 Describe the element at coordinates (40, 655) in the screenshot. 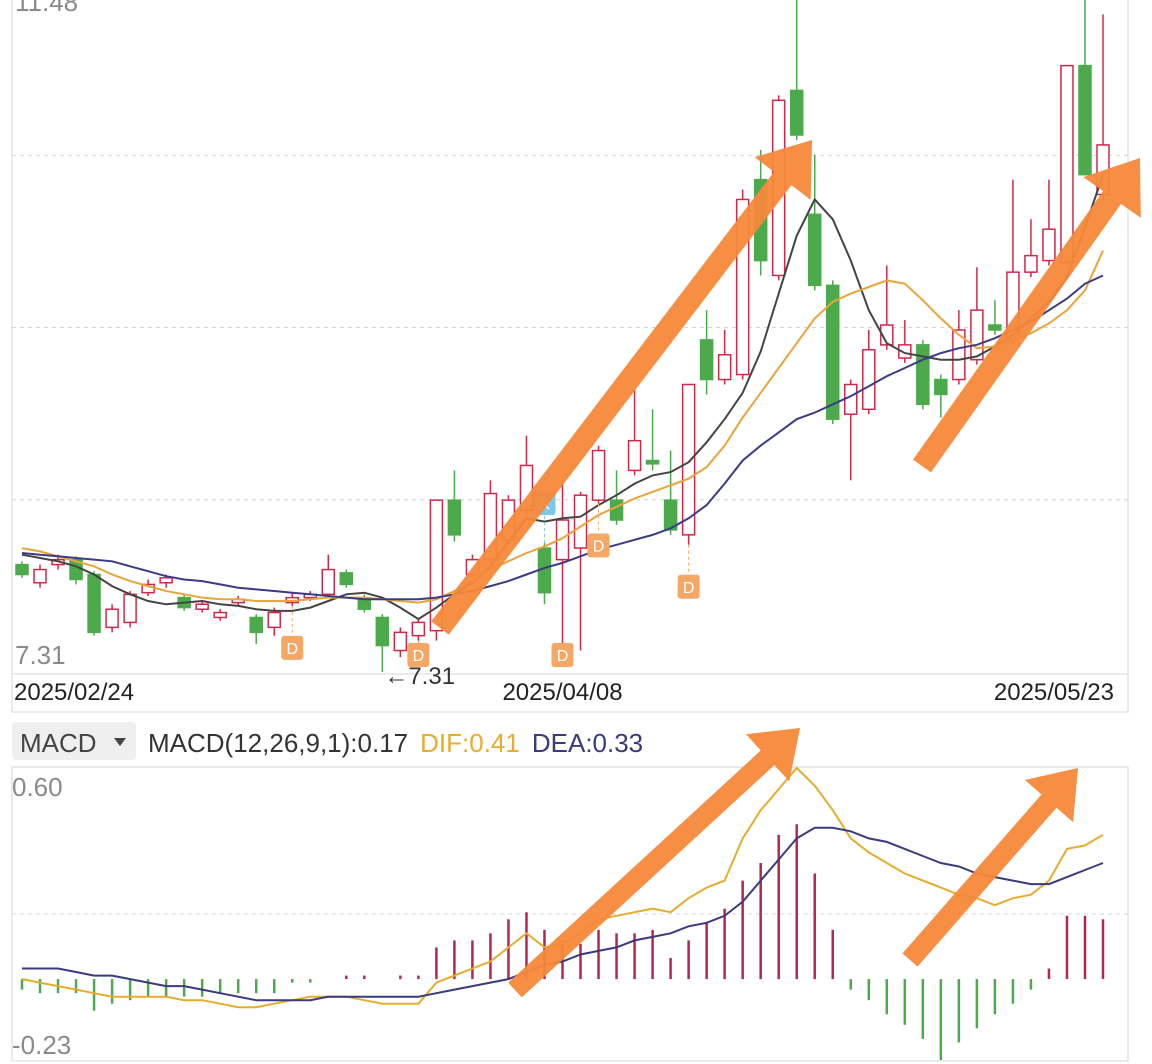

I see `y-tick-label: 7.31` at that location.